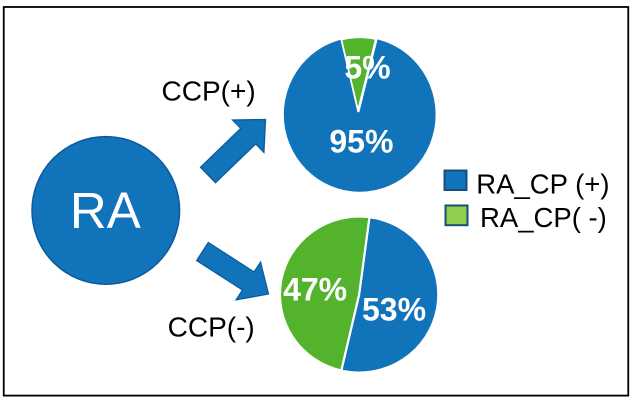 The width and height of the screenshot is (632, 401). I want to click on svg-text: 53%, so click(394, 310).